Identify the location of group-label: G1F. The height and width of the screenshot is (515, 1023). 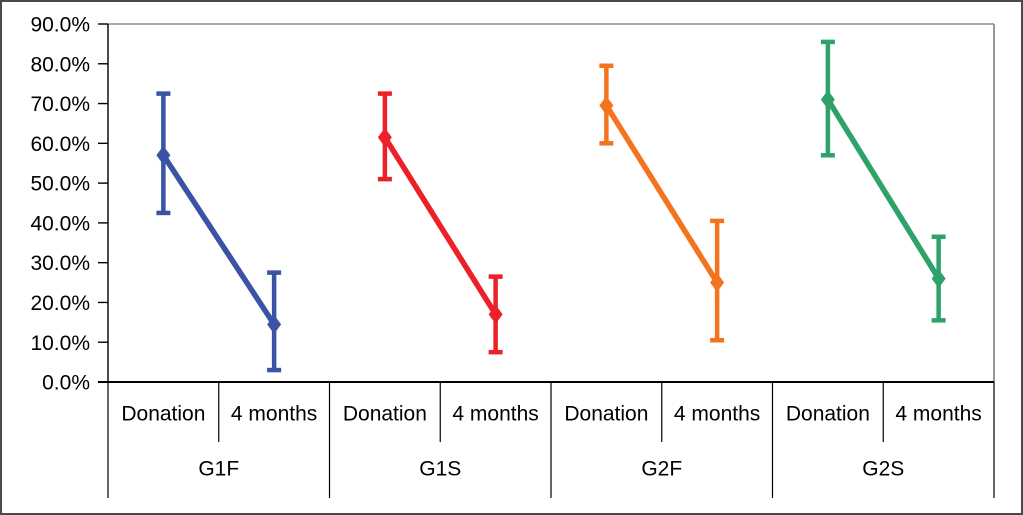
(218, 469).